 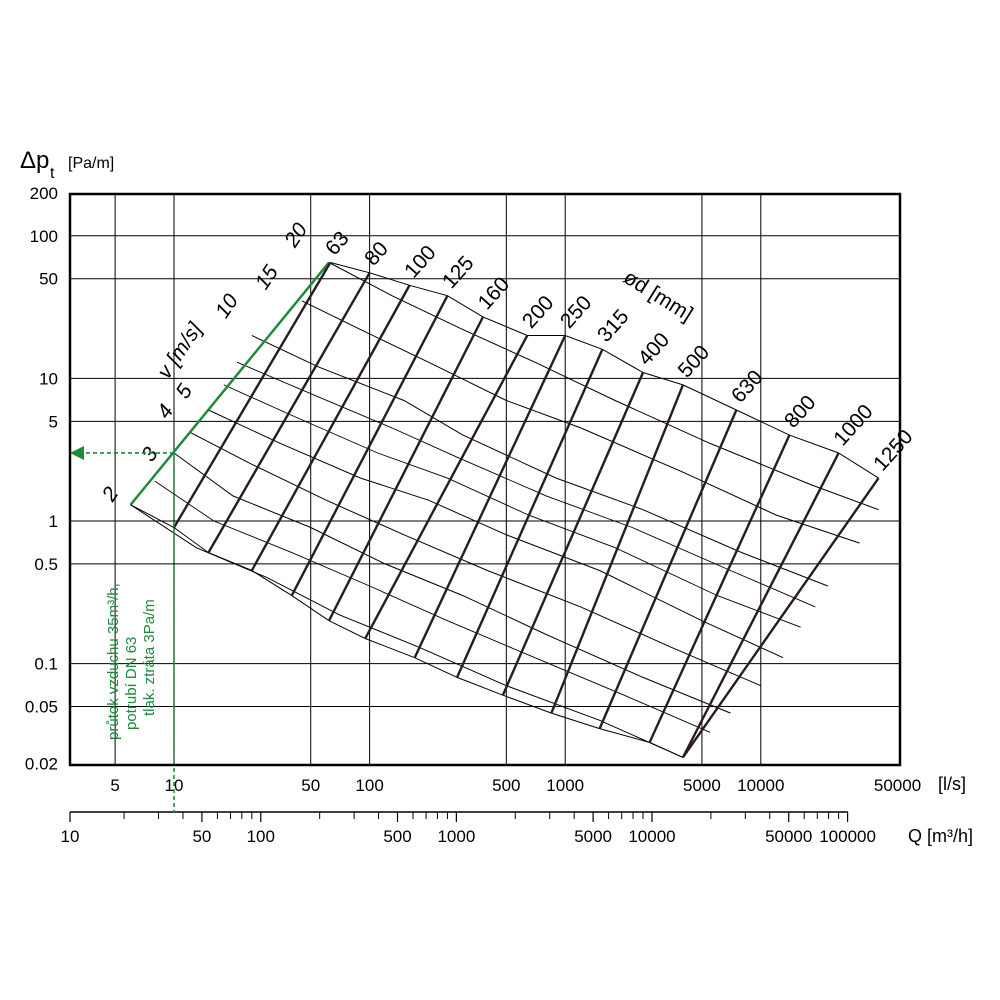 I want to click on example-lines, so click(x=122, y=628).